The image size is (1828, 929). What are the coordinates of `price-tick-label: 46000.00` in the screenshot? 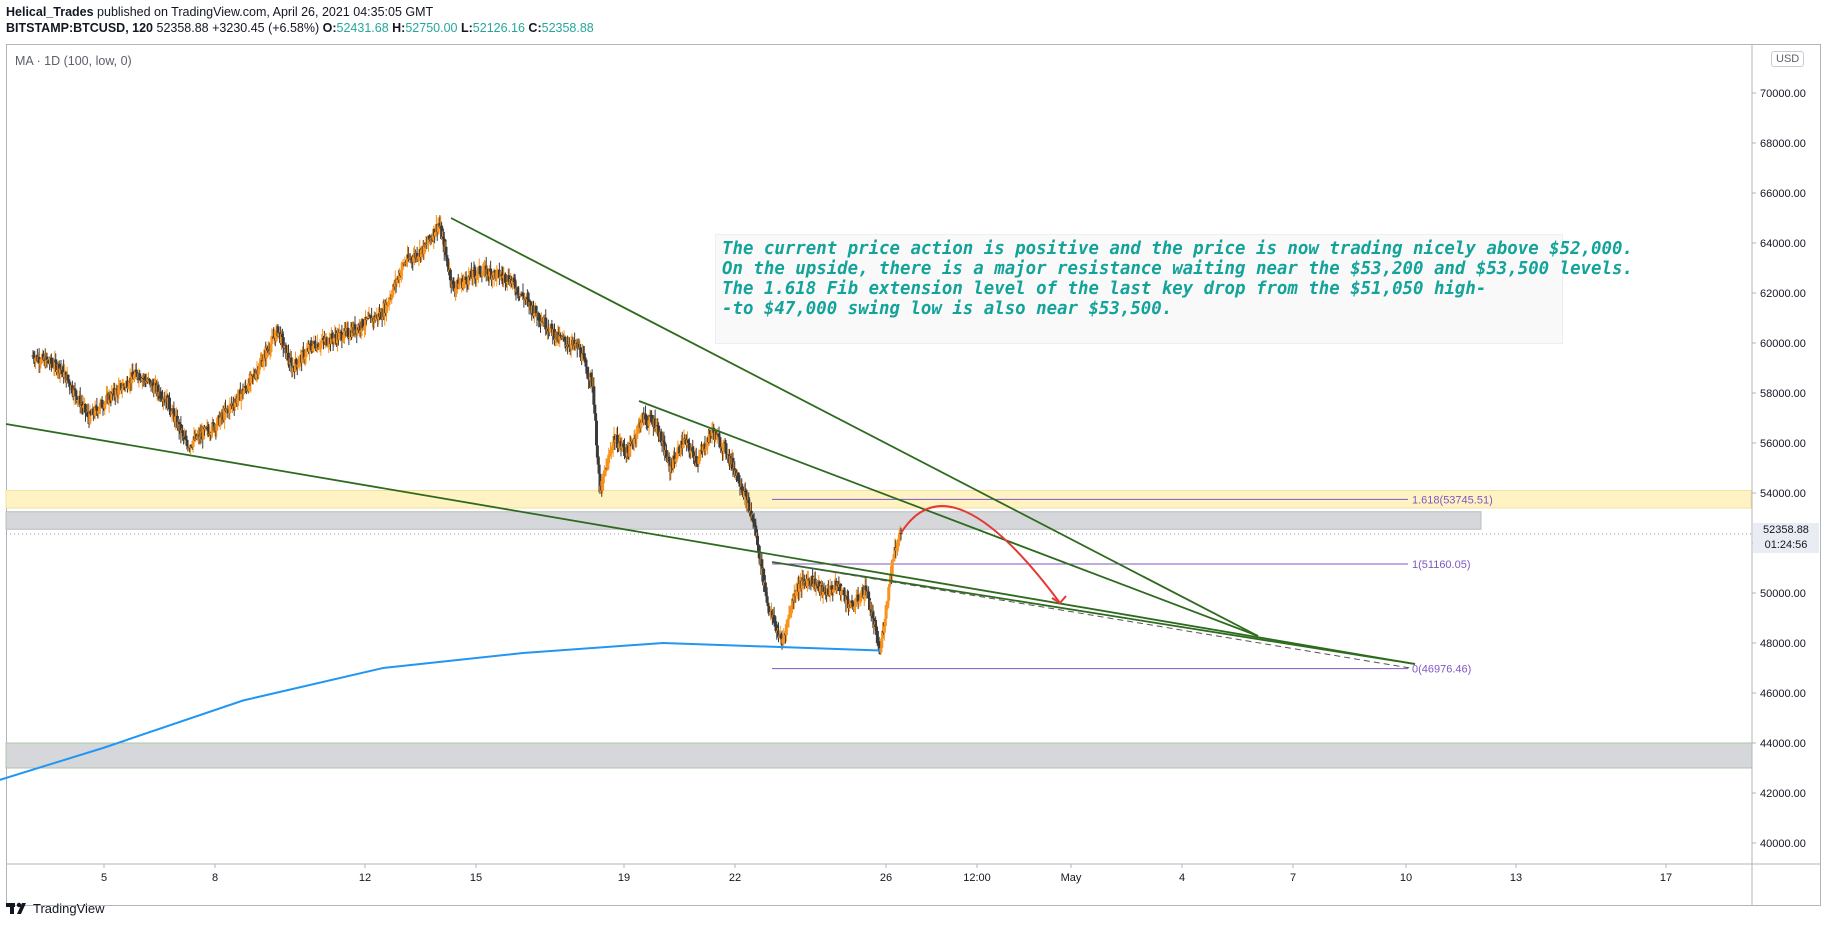 It's located at (1783, 694).